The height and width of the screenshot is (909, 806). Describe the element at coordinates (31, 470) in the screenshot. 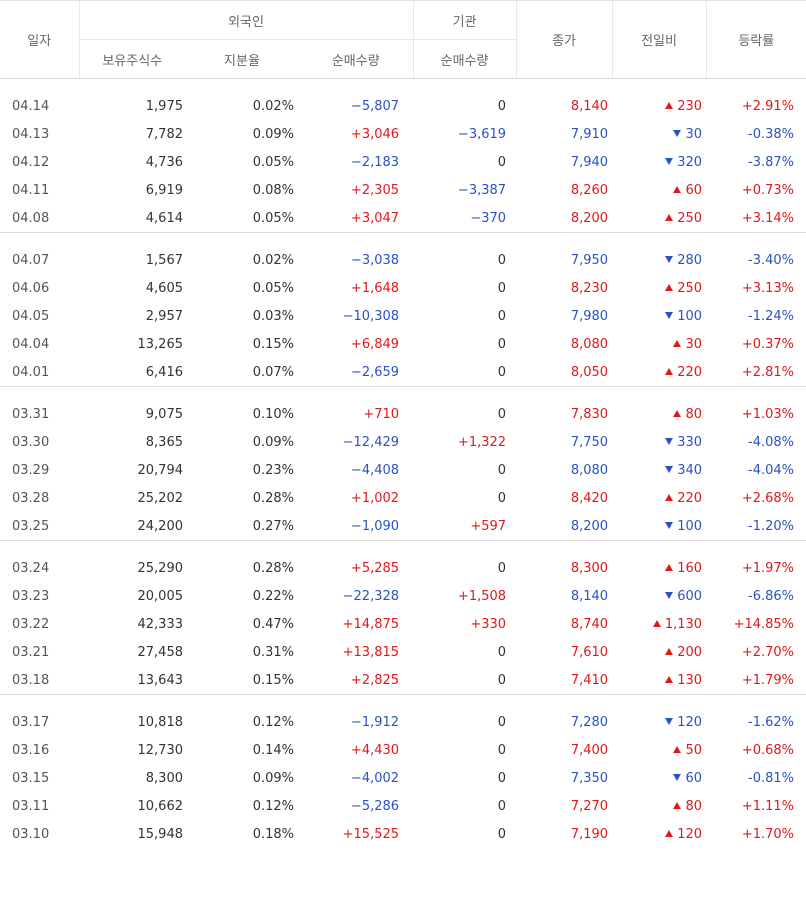

I see `date-cell: 03.29` at that location.